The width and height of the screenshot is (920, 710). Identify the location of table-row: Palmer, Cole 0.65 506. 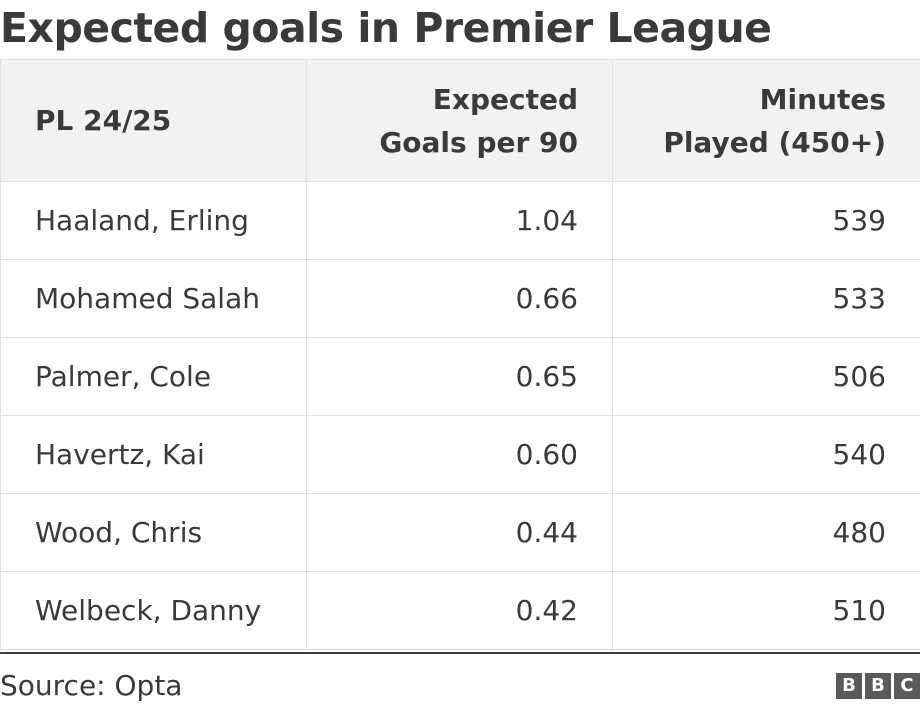
(460, 376).